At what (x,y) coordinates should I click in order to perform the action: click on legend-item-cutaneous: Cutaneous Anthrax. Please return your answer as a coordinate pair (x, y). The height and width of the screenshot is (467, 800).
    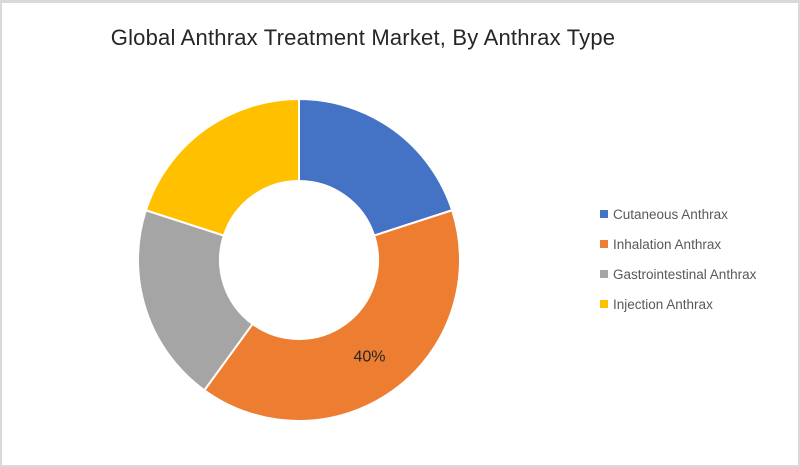
    Looking at the image, I should click on (678, 214).